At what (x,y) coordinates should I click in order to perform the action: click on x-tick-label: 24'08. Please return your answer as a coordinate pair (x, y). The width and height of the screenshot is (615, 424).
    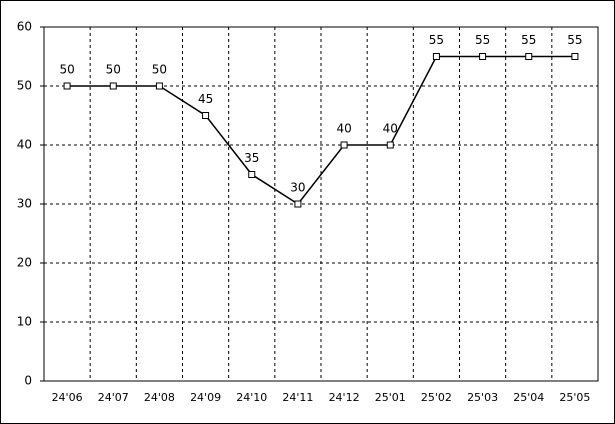
    Looking at the image, I should click on (159, 397).